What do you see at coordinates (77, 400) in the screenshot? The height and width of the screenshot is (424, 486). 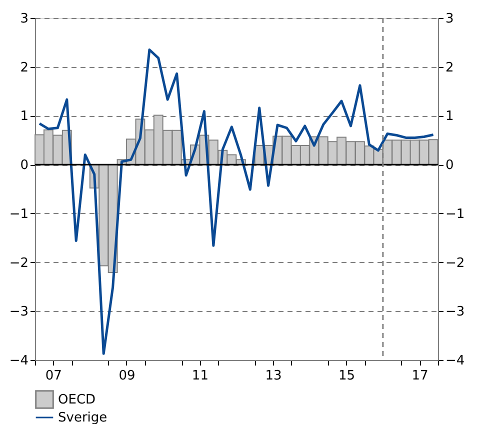 I see `legend-label: OECD` at bounding box center [77, 400].